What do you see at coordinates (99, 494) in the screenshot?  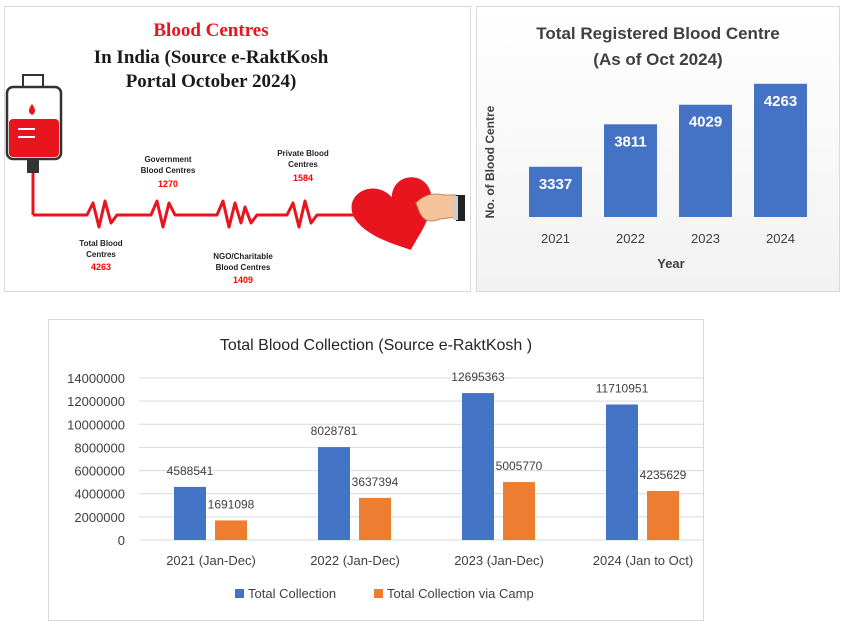 I see `collection-y-tick-4000000: 4000000` at bounding box center [99, 494].